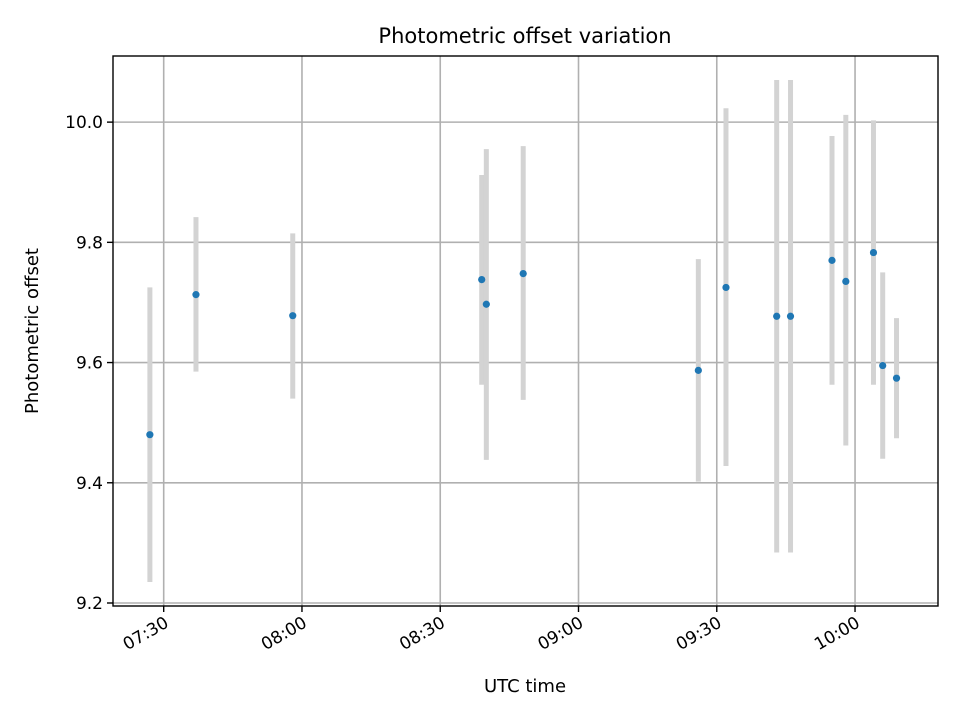 This screenshot has height=720, width=960. What do you see at coordinates (524, 36) in the screenshot?
I see `chart-title: Photometric offset variation` at bounding box center [524, 36].